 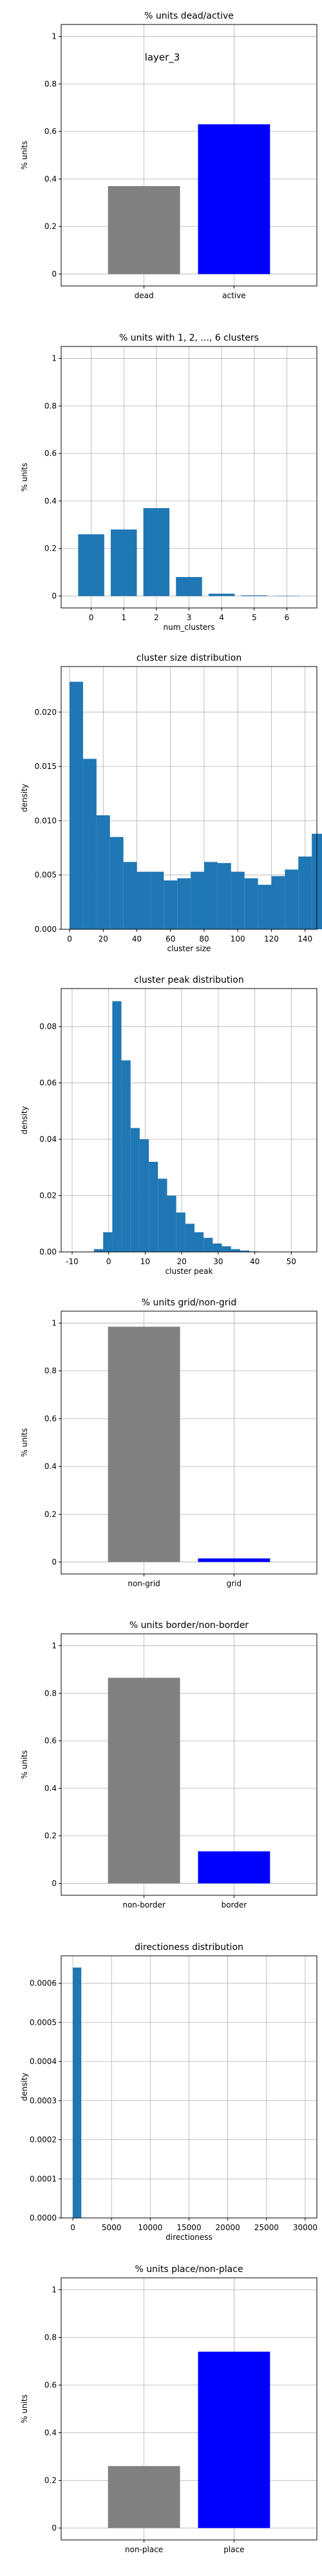 I want to click on x-tick-label: -10, so click(x=72, y=1261).